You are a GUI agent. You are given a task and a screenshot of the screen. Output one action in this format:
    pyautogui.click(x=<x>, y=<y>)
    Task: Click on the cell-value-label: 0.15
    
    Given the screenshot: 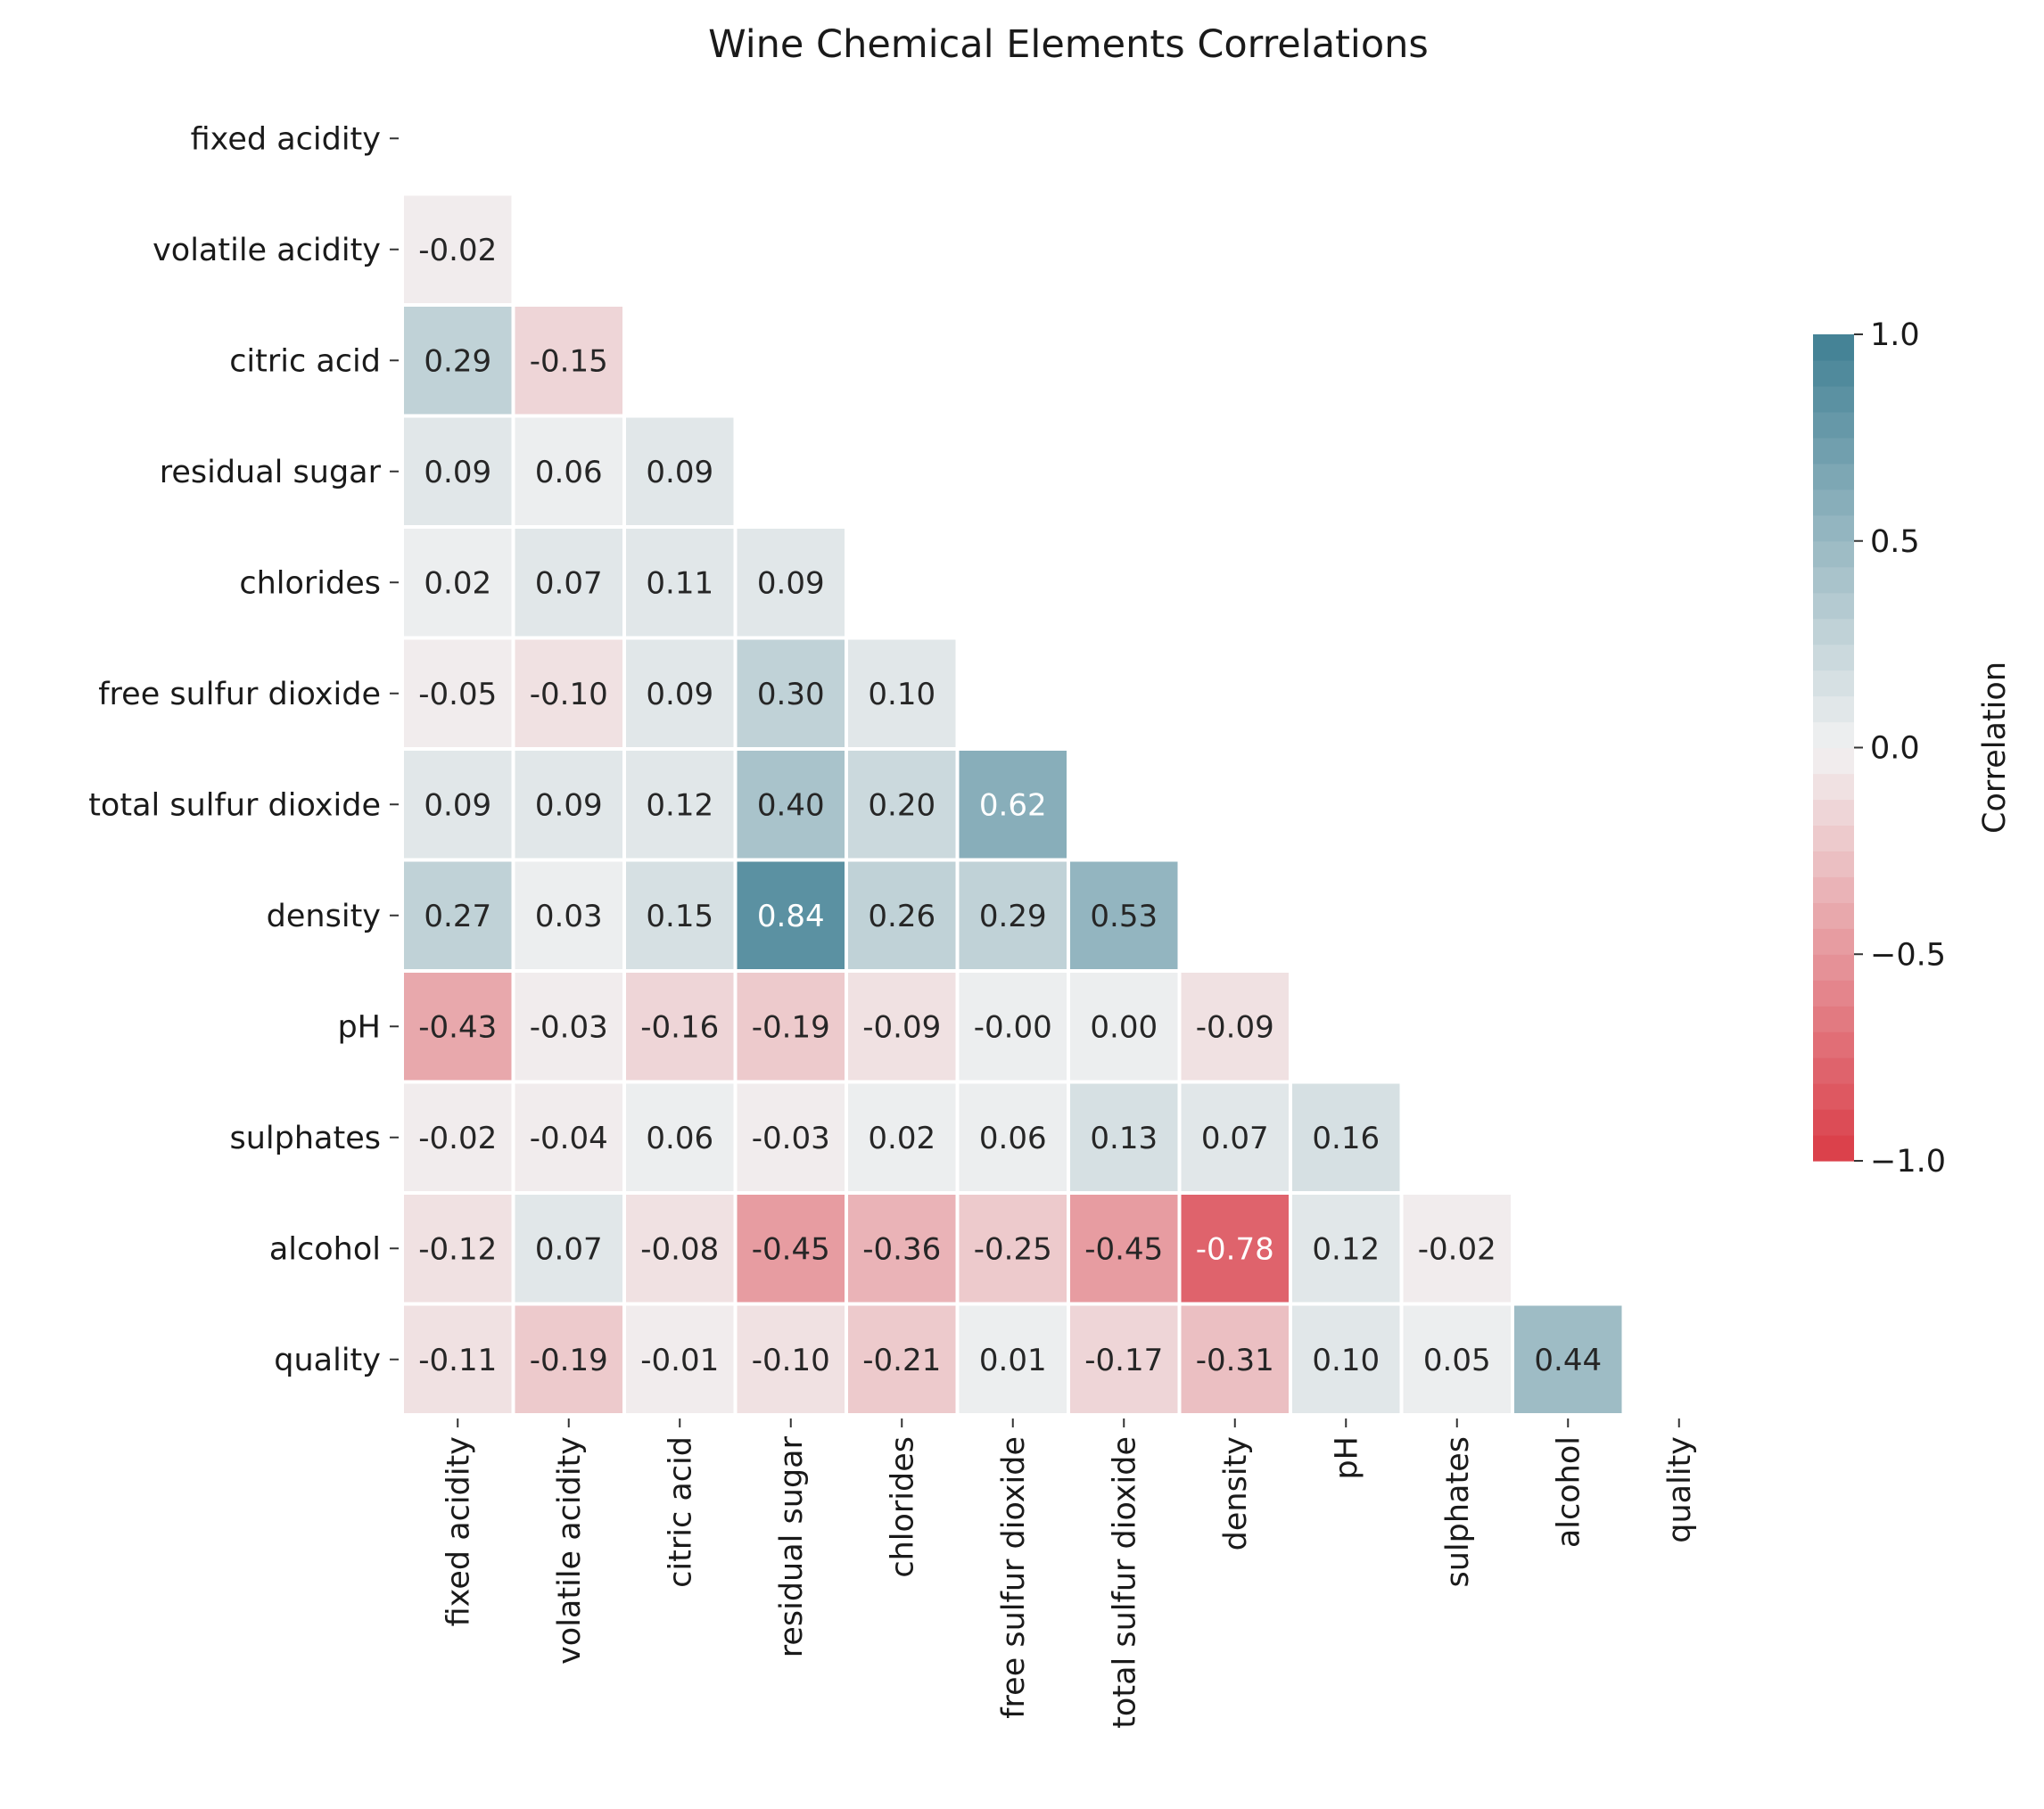 What is the action you would take?
    pyautogui.click(x=679, y=916)
    